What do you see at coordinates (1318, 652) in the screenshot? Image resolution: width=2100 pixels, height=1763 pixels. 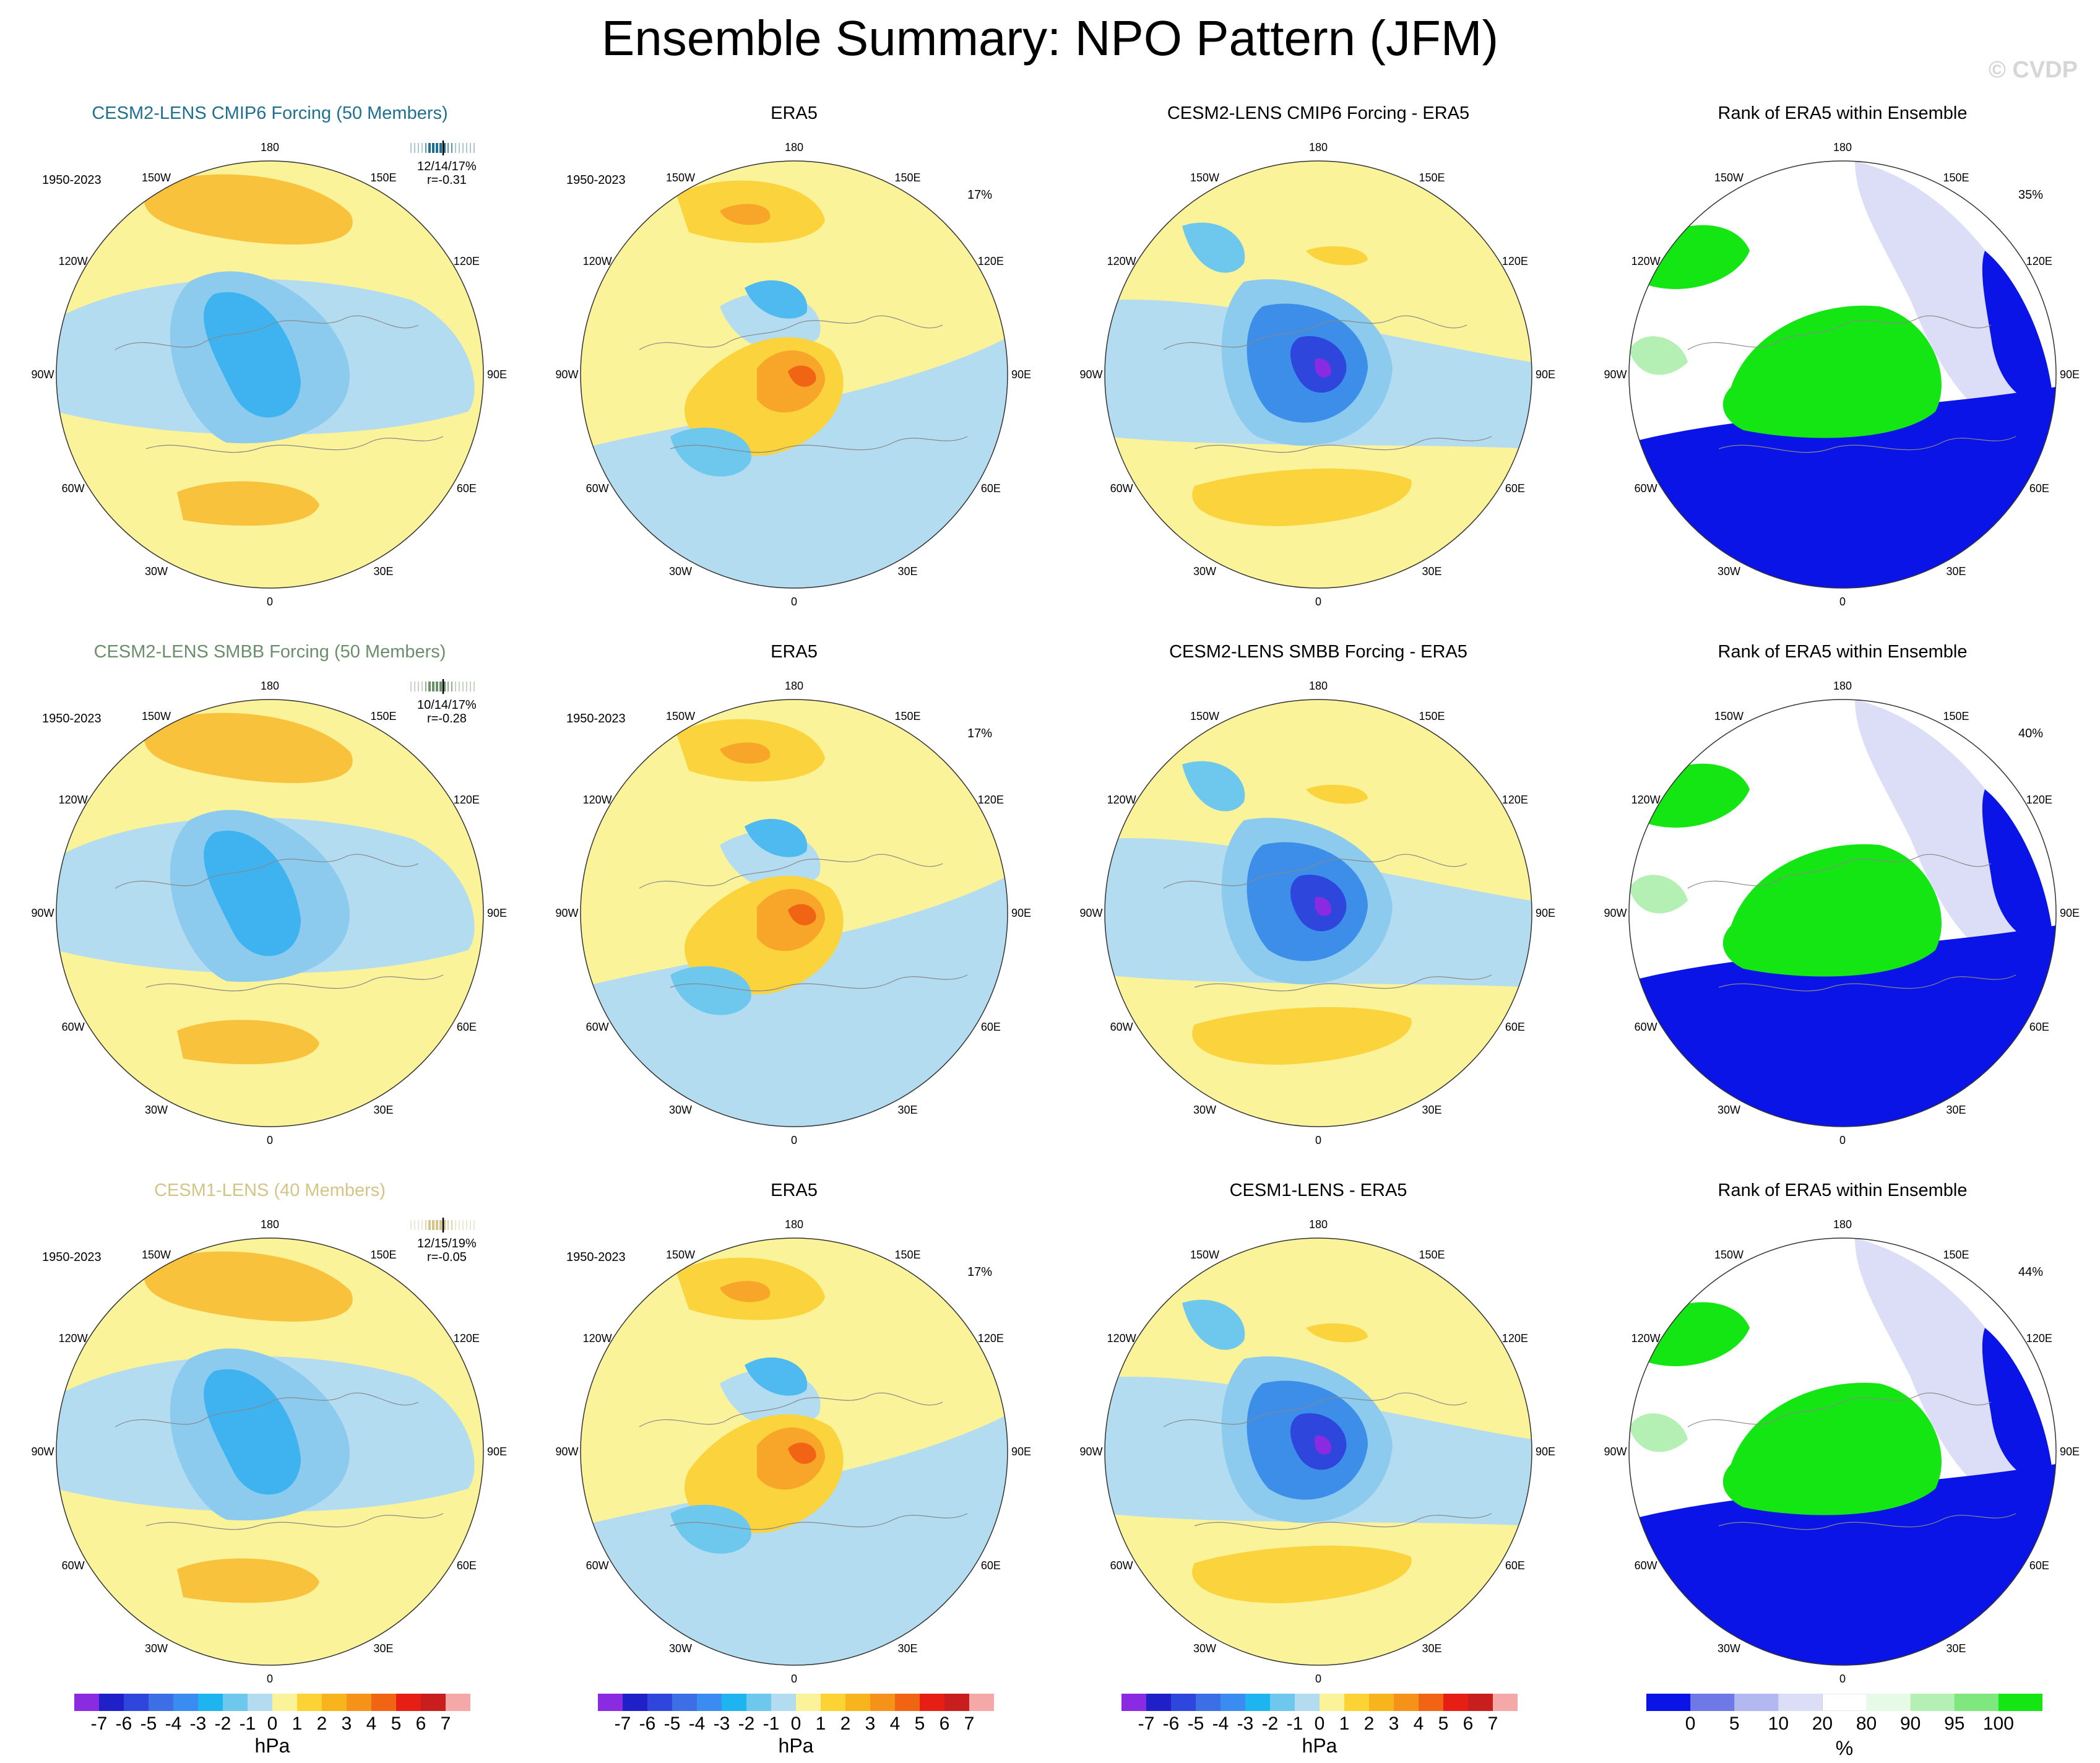 I see `diff-panel-title: CESM2-LENS SMBB Forcing - ERA5` at bounding box center [1318, 652].